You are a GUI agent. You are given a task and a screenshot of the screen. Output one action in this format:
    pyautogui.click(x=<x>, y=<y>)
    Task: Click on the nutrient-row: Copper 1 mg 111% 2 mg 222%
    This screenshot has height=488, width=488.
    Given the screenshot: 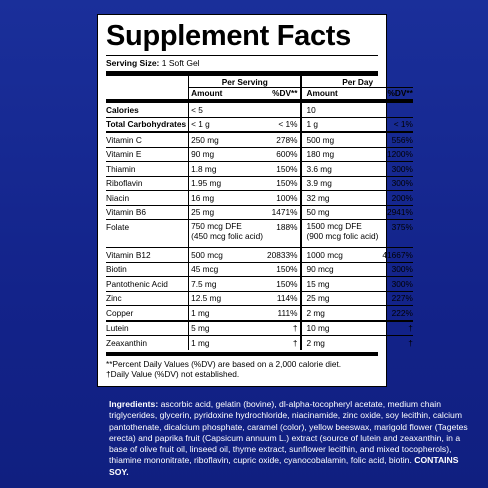 What is the action you would take?
    pyautogui.click(x=259, y=313)
    